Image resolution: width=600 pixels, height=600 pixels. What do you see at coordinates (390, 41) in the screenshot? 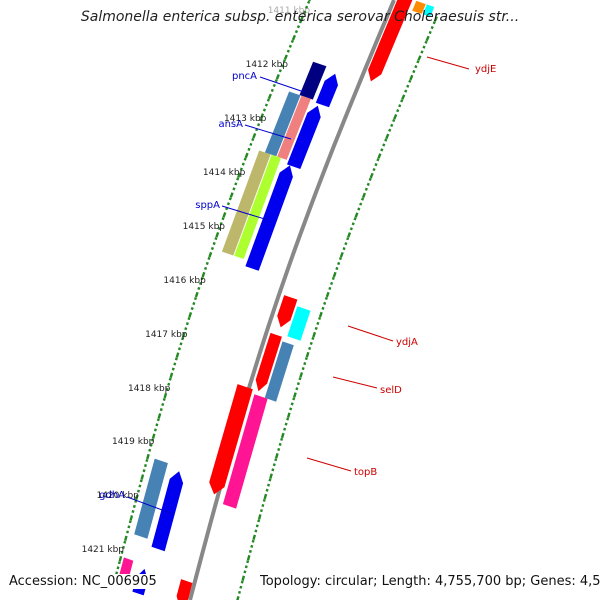
I see `gene-feature-ydjE` at bounding box center [390, 41].